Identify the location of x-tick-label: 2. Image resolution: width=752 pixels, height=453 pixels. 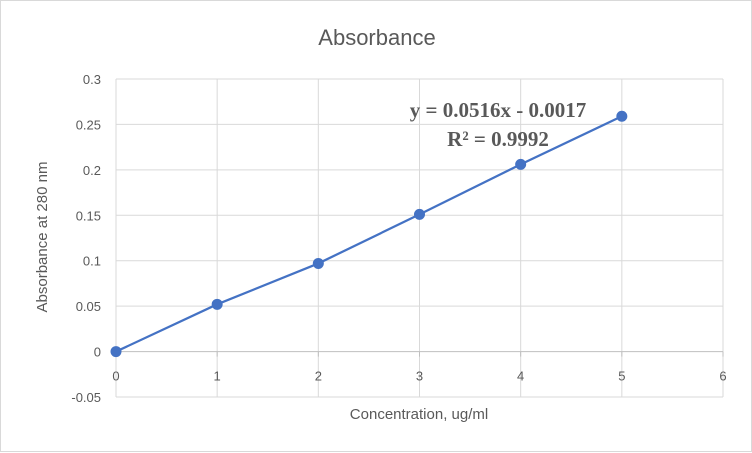
(318, 376).